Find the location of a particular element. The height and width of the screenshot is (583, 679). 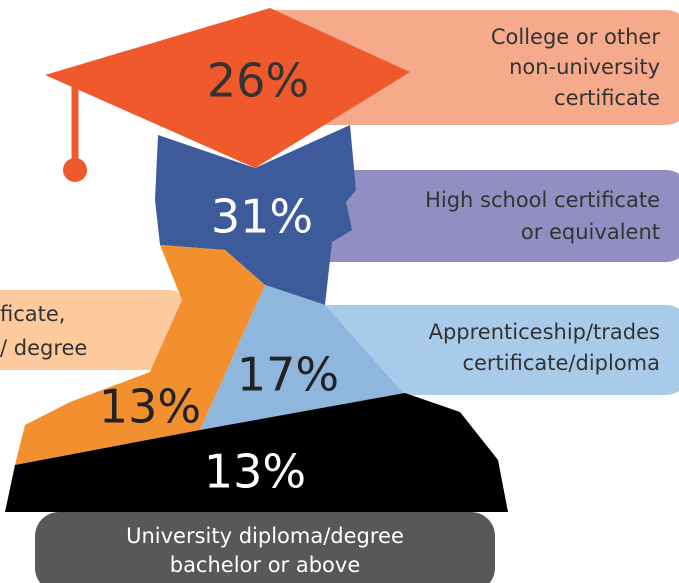

label: non-university is located at coordinates (584, 67).